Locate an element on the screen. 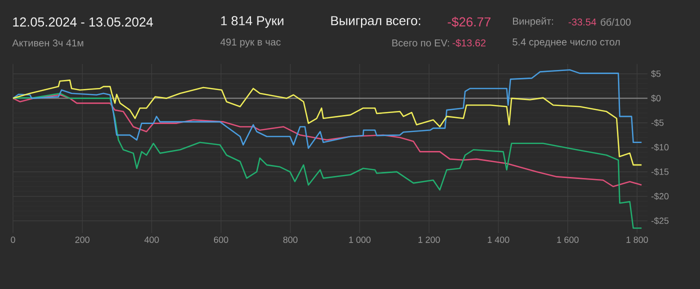  text: Выиграл всего: is located at coordinates (375, 22).